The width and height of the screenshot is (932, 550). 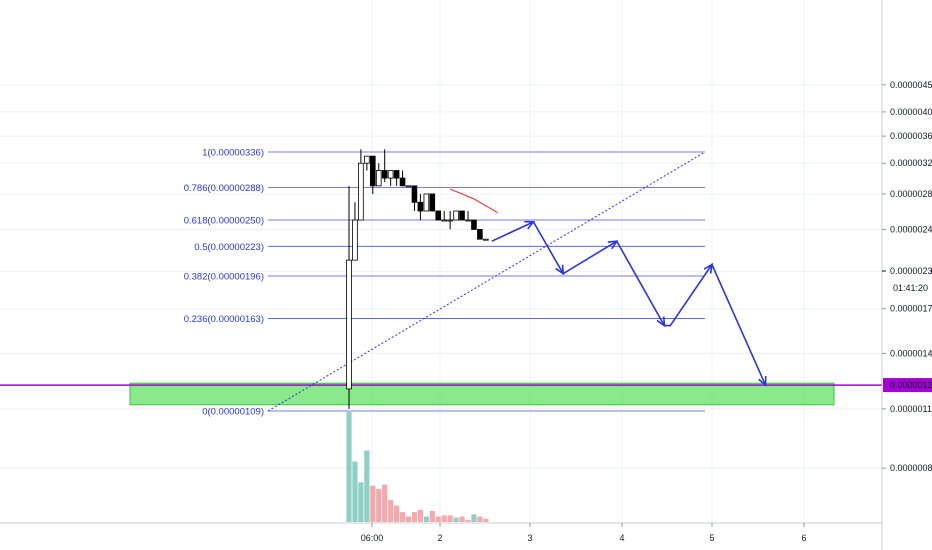 I want to click on time-tick-label: 06:00, so click(x=372, y=538).